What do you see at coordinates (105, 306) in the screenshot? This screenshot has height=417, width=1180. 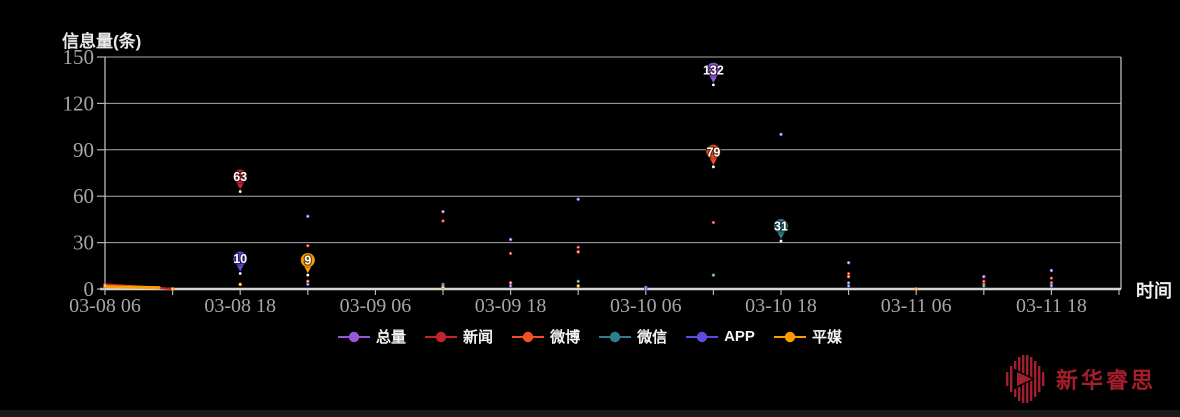 I see `x-tick-label: 03-08 06` at bounding box center [105, 306].